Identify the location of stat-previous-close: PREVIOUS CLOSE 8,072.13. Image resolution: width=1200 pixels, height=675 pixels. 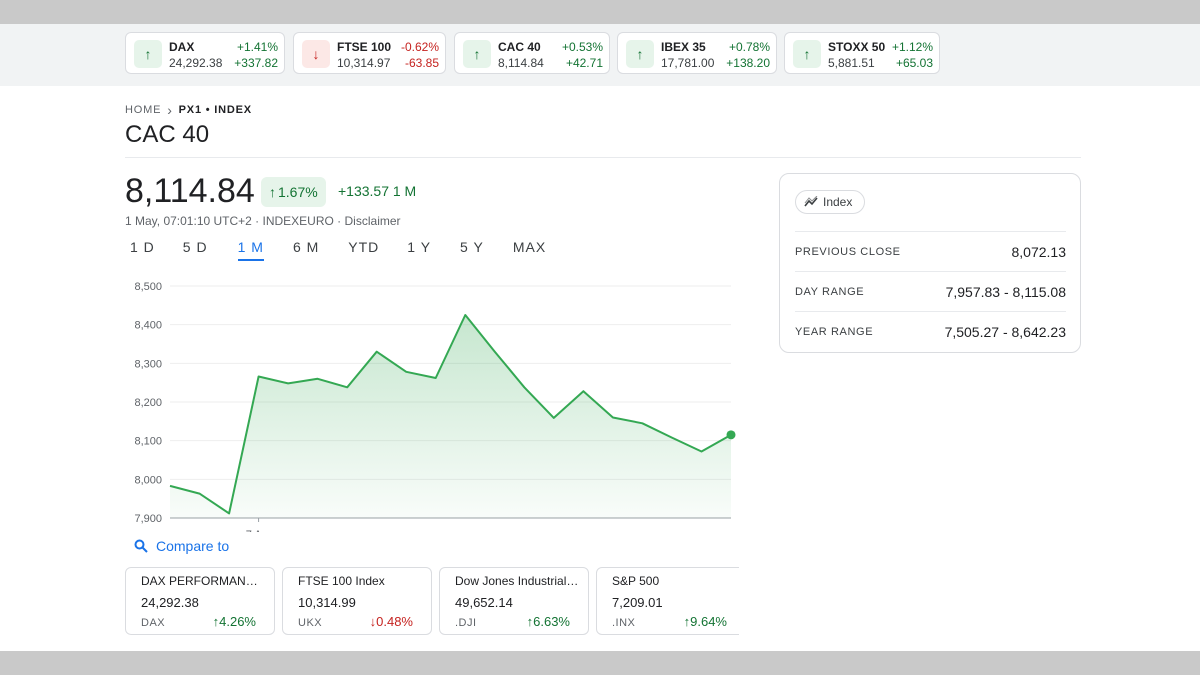
(930, 251).